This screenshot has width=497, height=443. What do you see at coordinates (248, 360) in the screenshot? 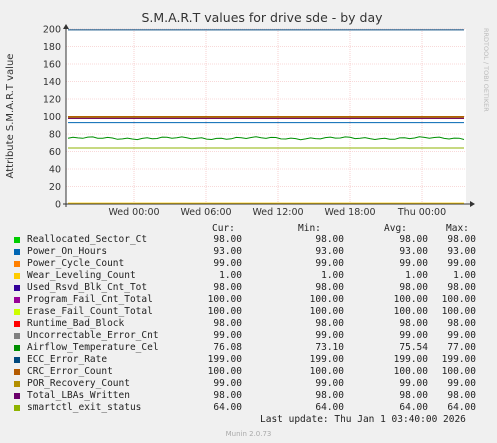
I see `legend-row: ECC_Error_Rate 199.00 199.00 199.00 199.00` at bounding box center [248, 360].